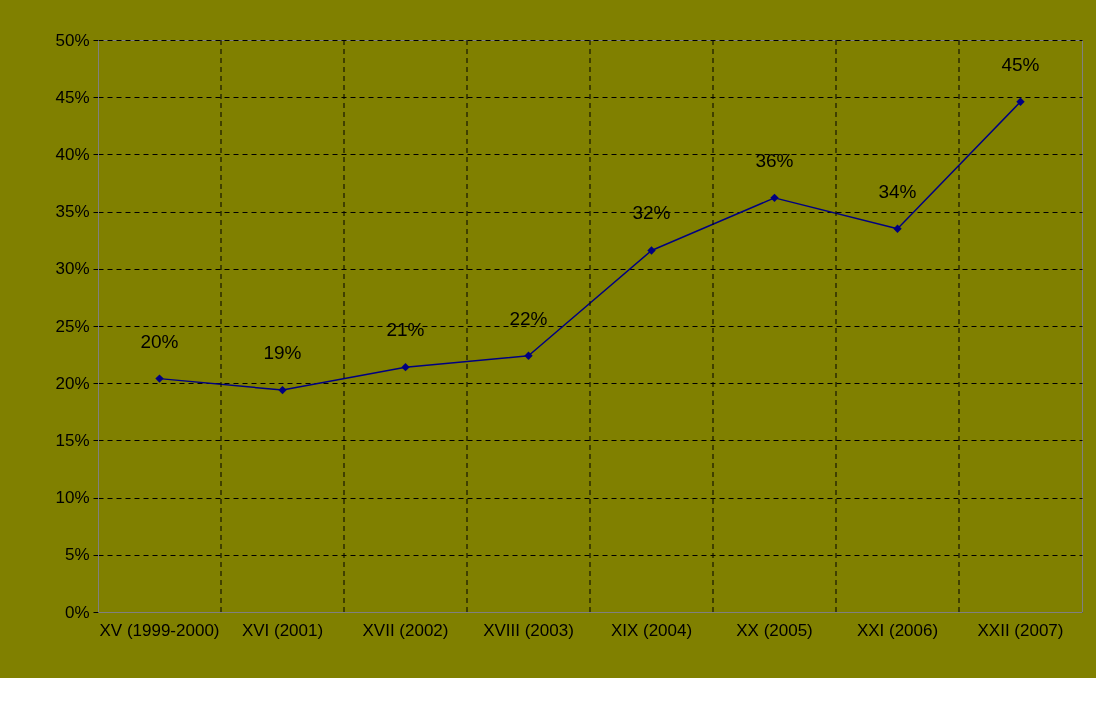 The image size is (1096, 711). I want to click on y-tick-label: 35%, so click(72, 212).